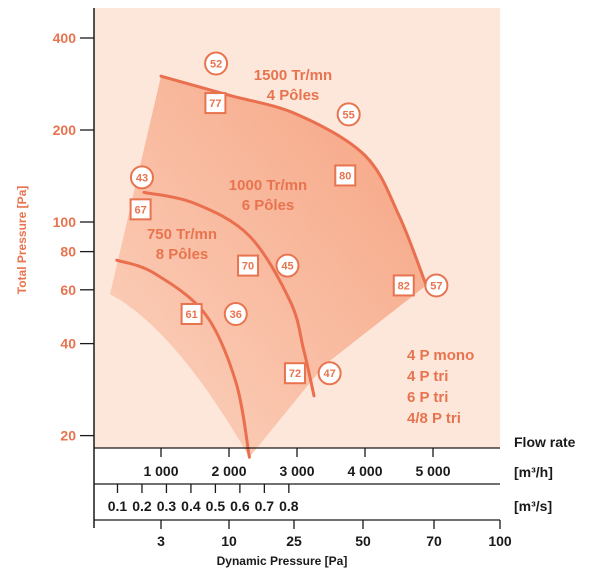 The image size is (589, 585). I want to click on circle-marker: 57, so click(436, 285).